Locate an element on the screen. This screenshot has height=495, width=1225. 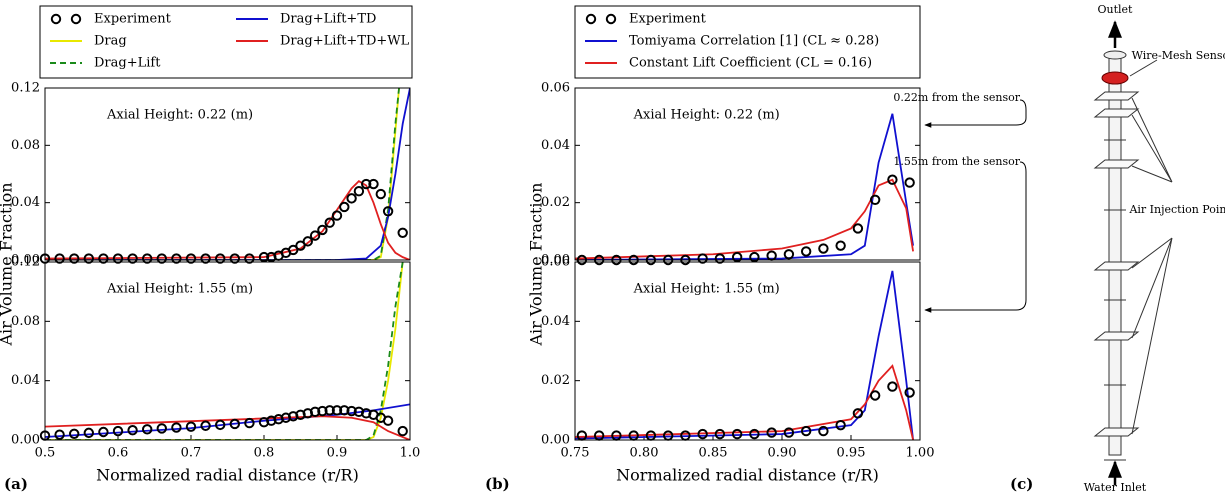
legend-label: Drag+Lift is located at coordinates (127, 63).